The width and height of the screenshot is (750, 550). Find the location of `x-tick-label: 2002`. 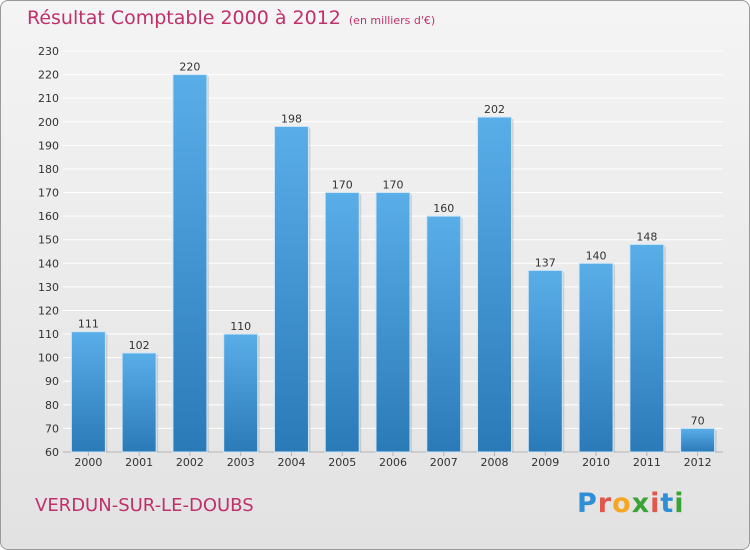

x-tick-label: 2002 is located at coordinates (190, 462).